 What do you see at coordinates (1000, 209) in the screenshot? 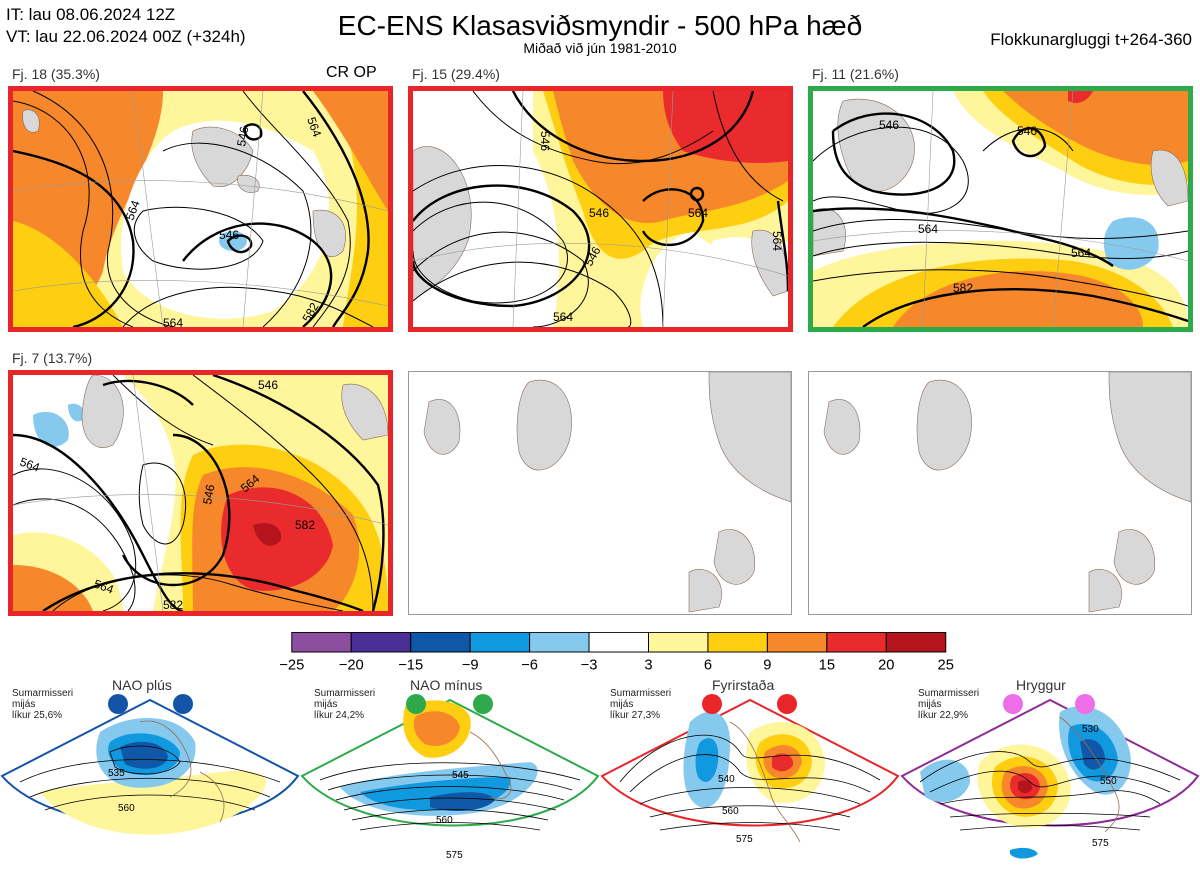
I see `cluster-3-map: 546 546 564 564 582` at bounding box center [1000, 209].